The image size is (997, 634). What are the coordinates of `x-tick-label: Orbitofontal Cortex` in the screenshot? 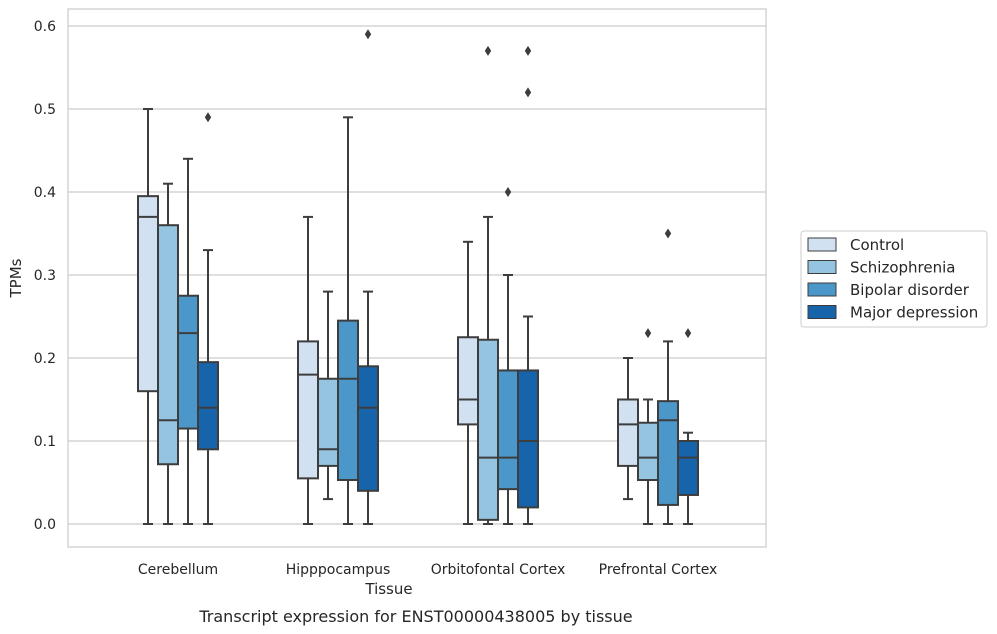 It's located at (498, 570).